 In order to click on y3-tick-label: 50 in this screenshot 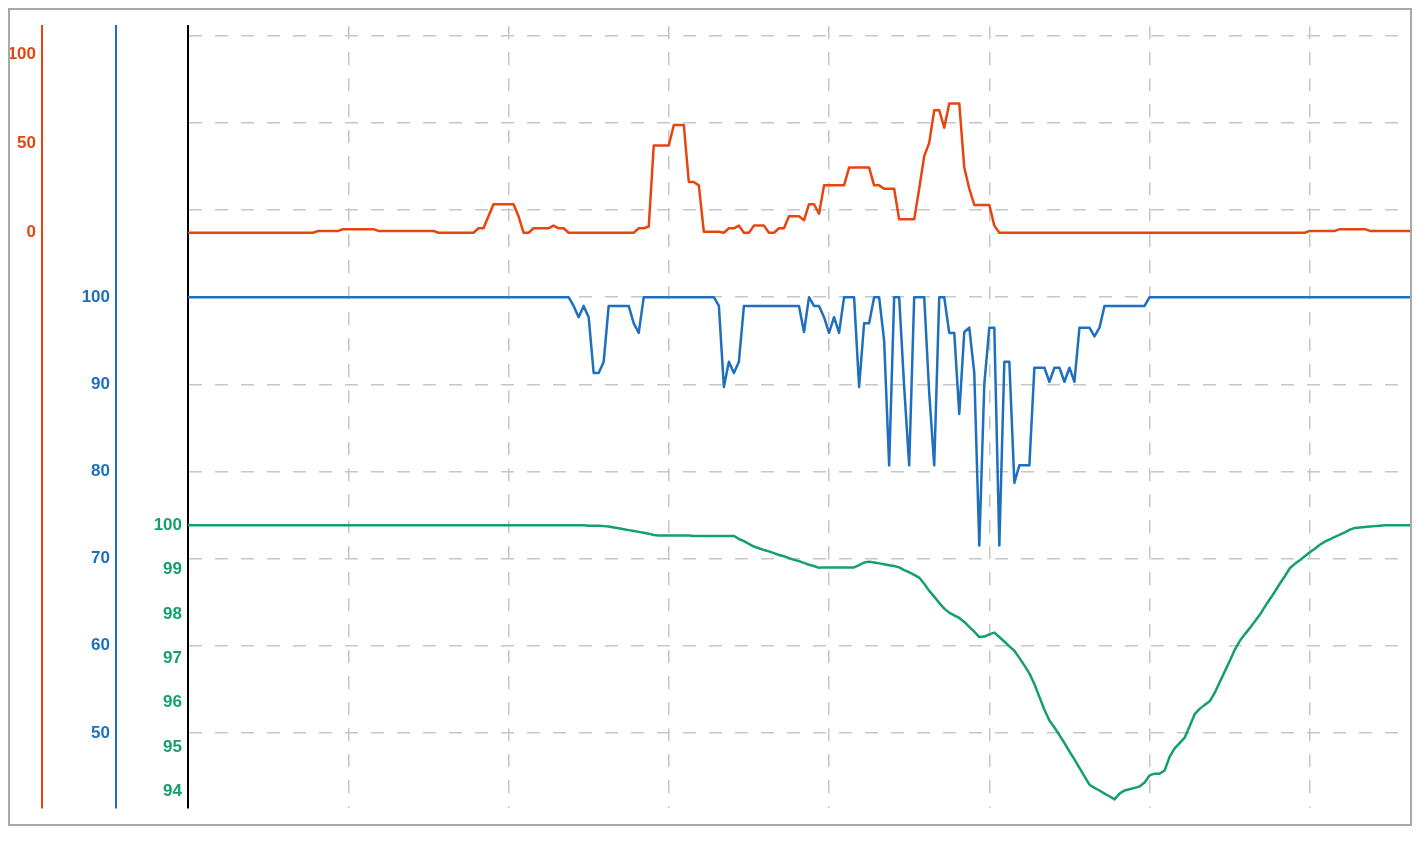, I will do `click(26, 143)`.